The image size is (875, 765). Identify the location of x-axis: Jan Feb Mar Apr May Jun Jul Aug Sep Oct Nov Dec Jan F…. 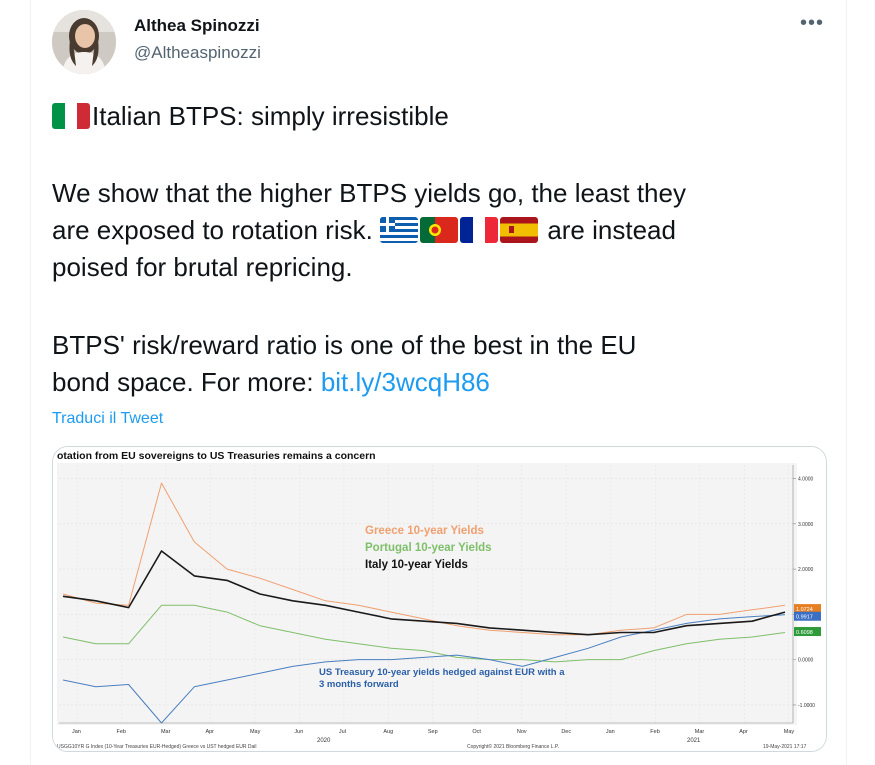
(427, 728).